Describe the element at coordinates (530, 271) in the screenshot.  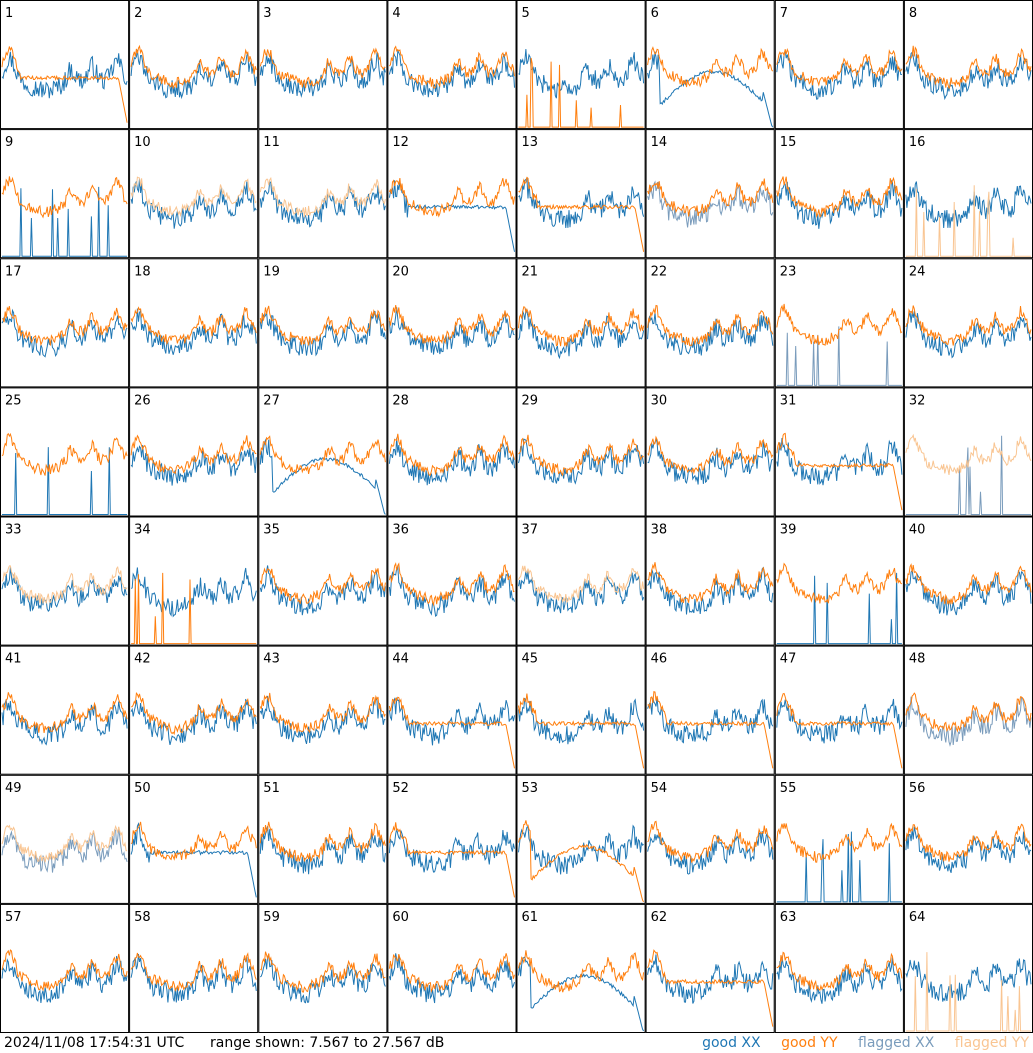
I see `panel-label: 21` at that location.